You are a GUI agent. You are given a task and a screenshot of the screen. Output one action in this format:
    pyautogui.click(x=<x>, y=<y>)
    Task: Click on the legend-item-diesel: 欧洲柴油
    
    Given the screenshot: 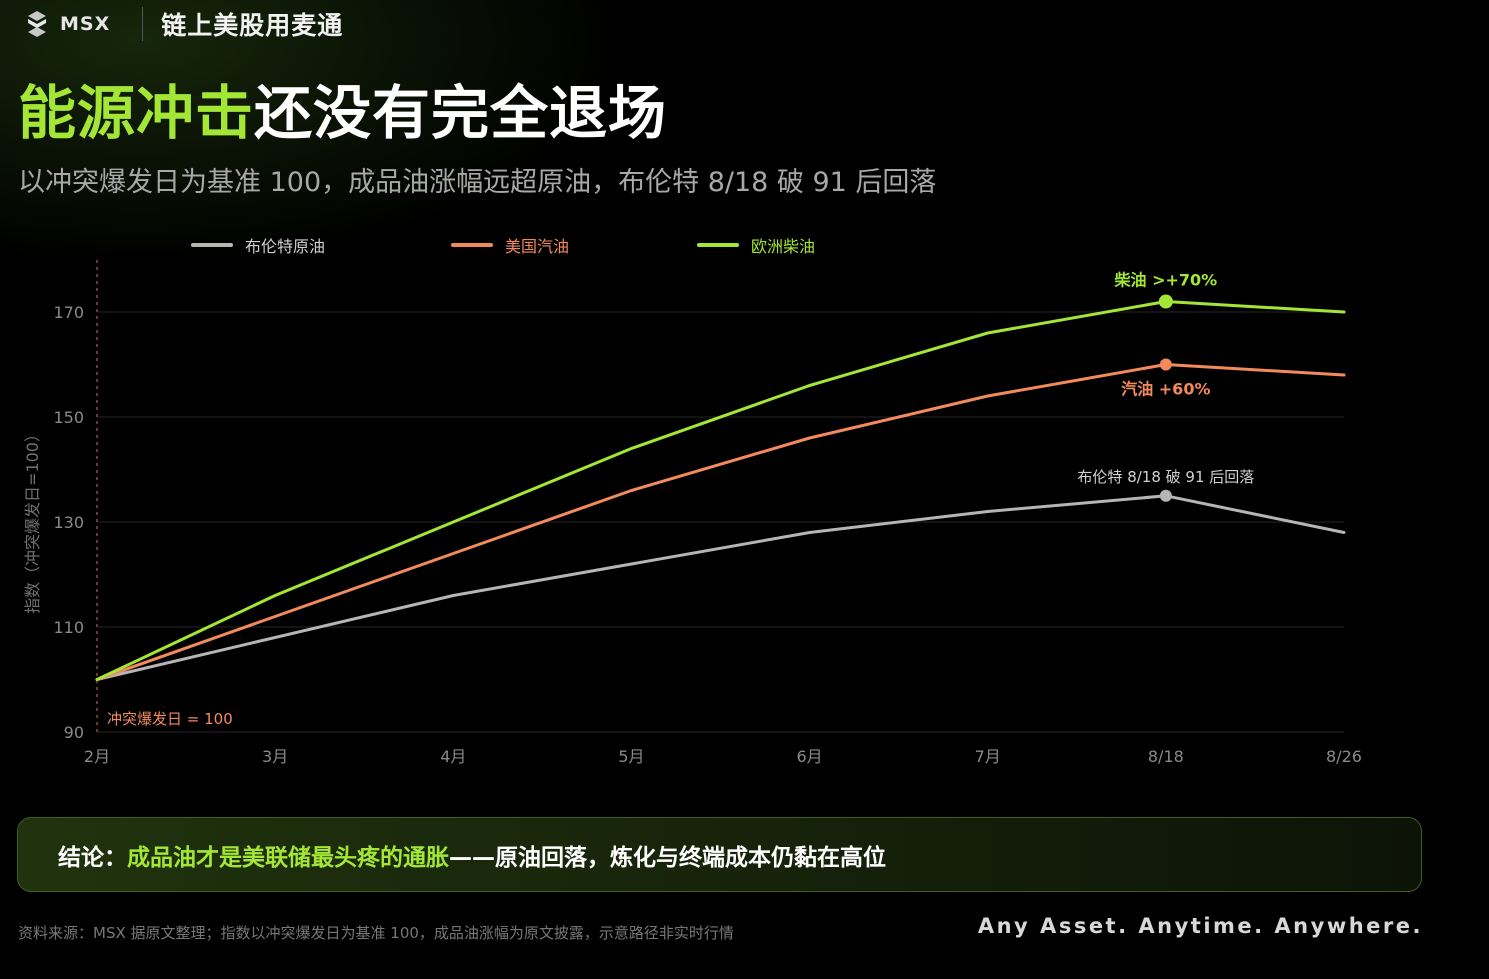 What is the action you would take?
    pyautogui.click(x=756, y=245)
    